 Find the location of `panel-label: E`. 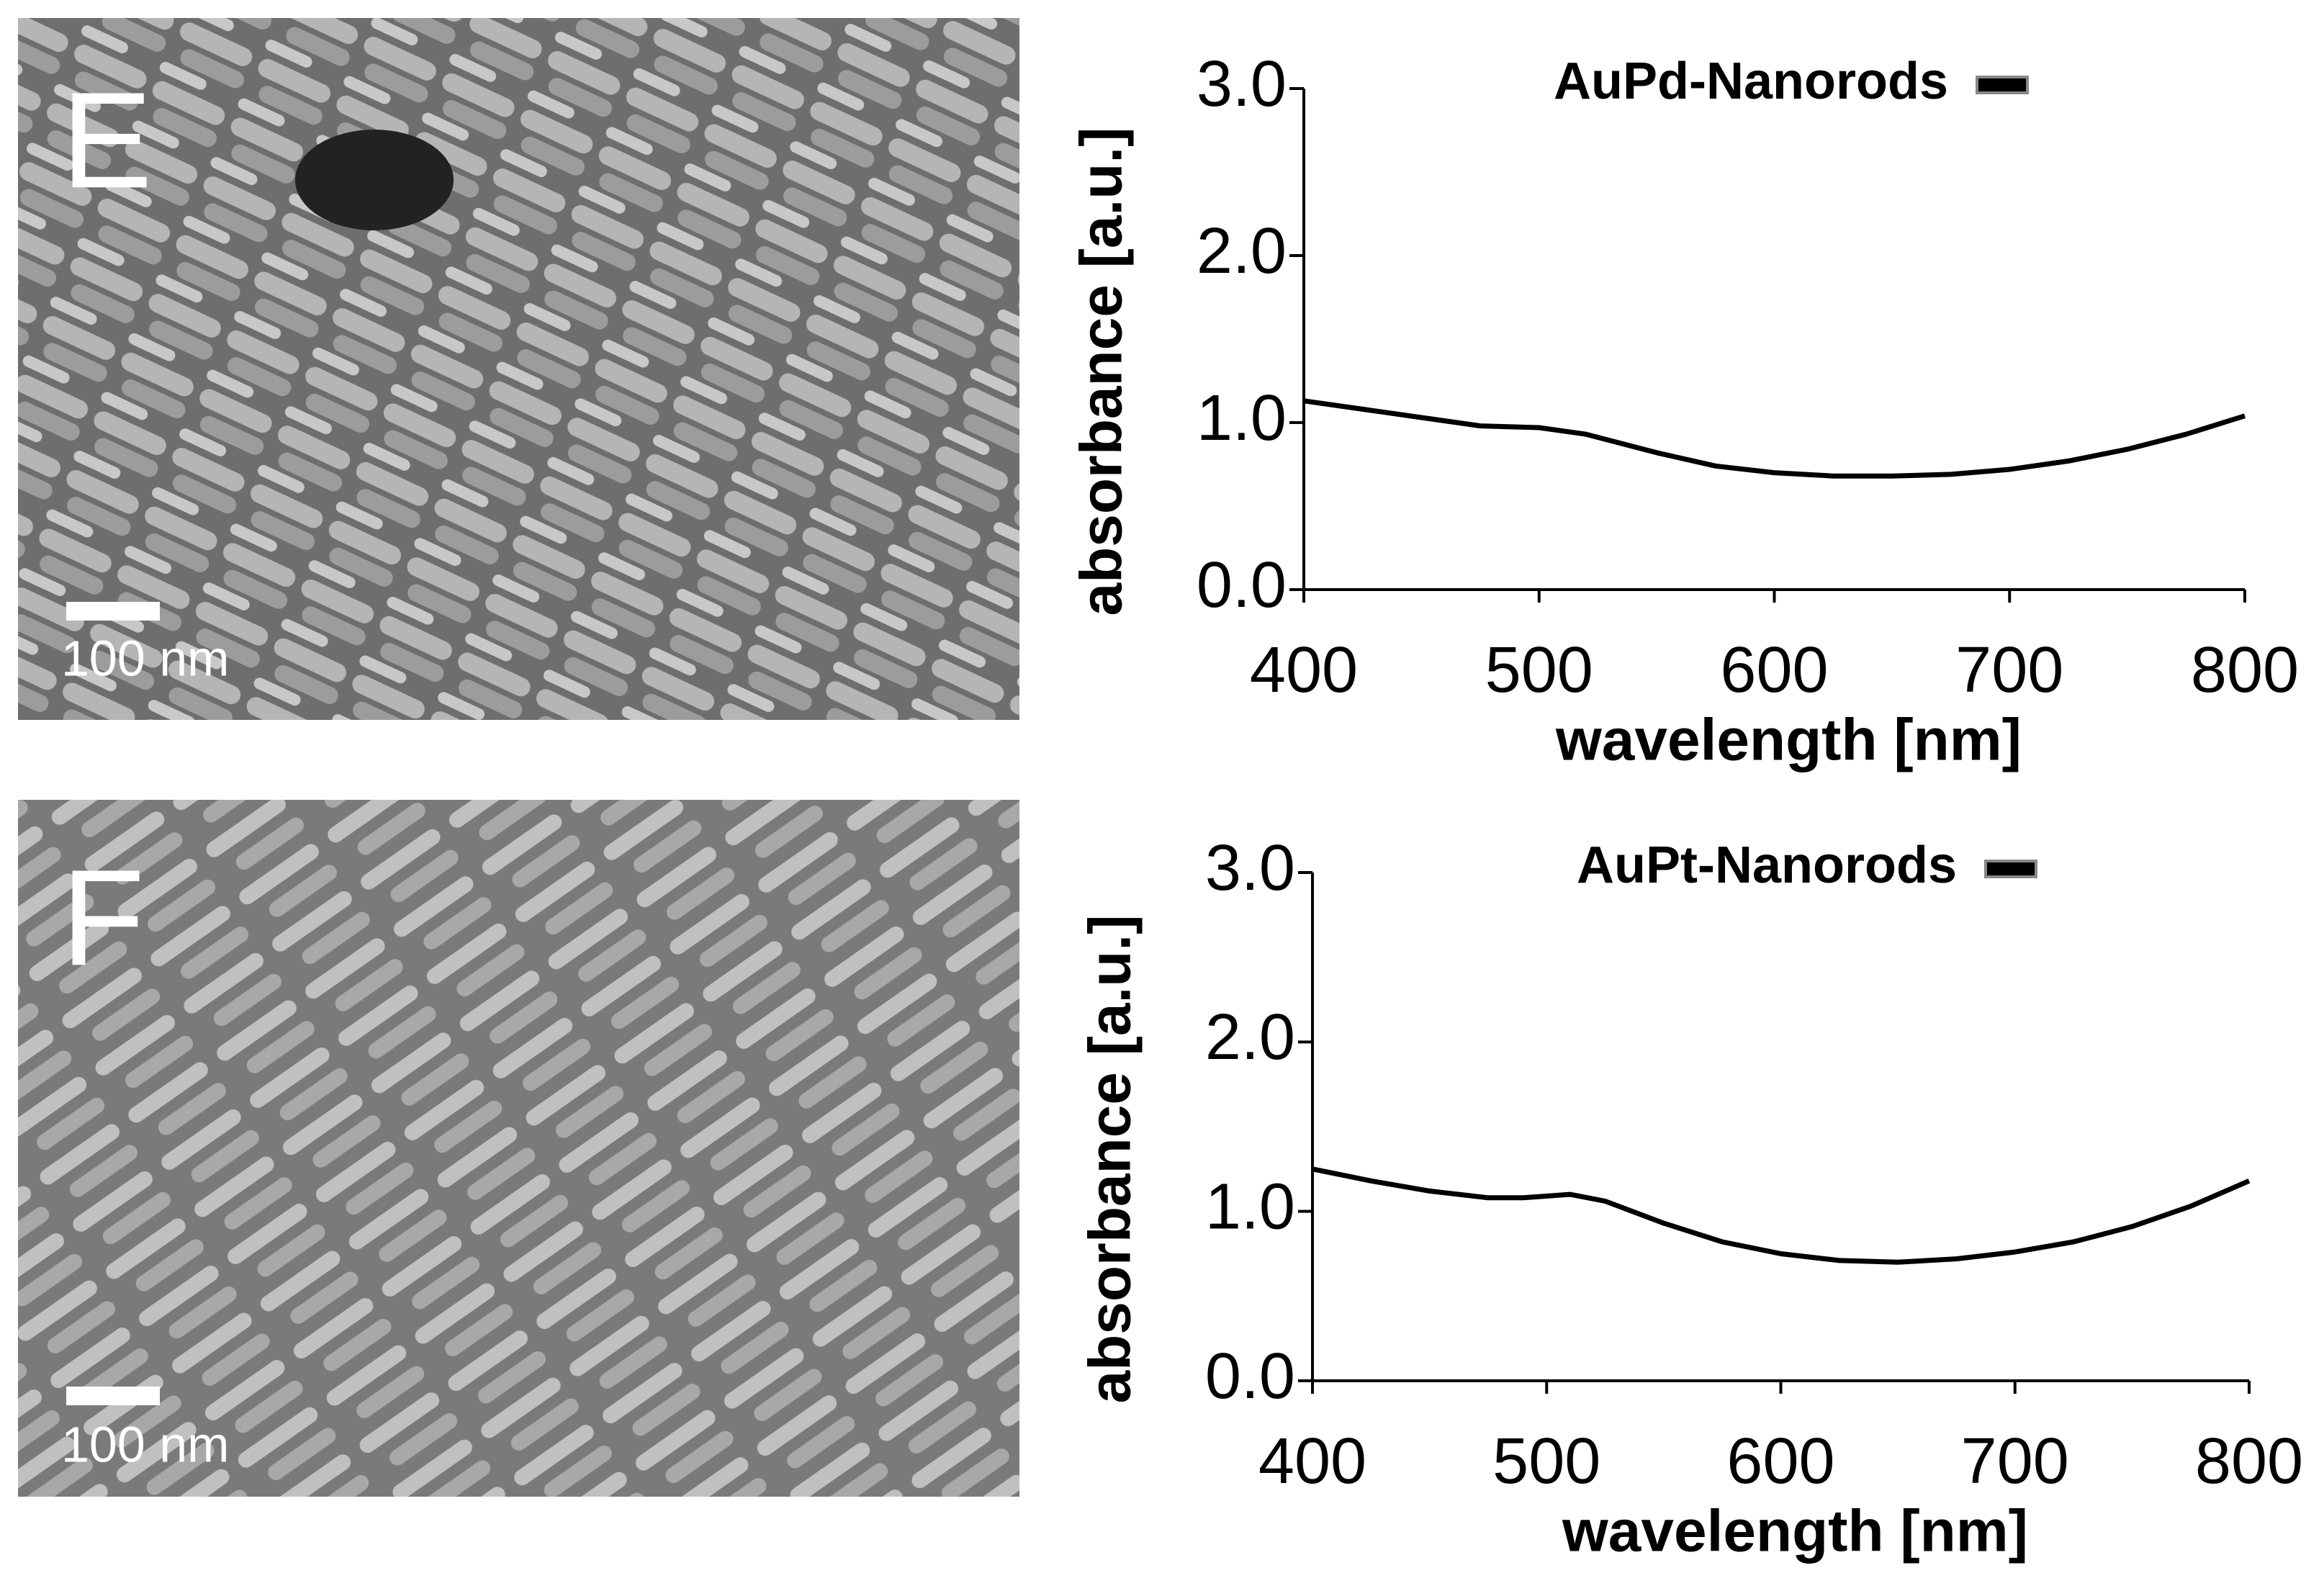

panel-label: E is located at coordinates (107, 140).